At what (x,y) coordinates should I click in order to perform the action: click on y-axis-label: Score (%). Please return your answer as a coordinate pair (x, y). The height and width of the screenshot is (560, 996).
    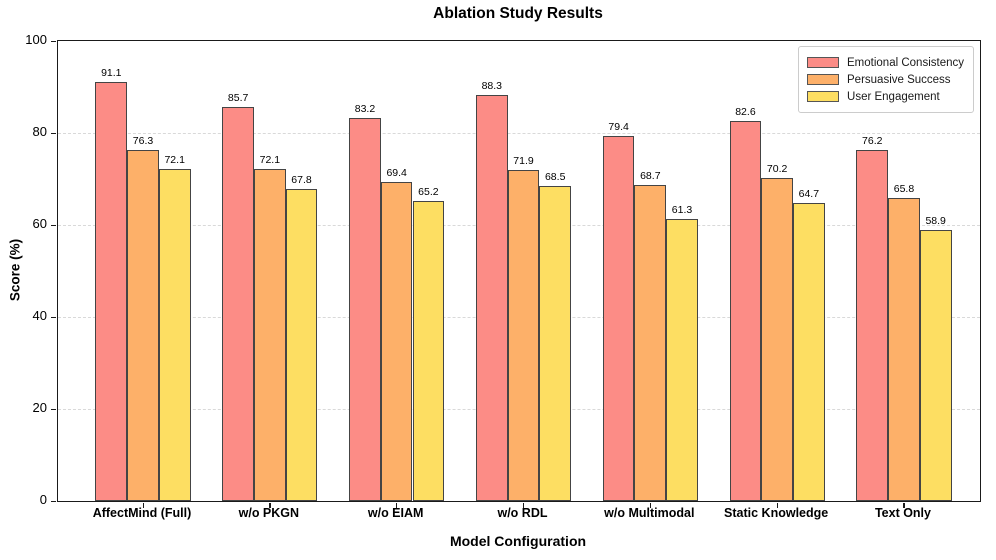
    Looking at the image, I should click on (15, 270).